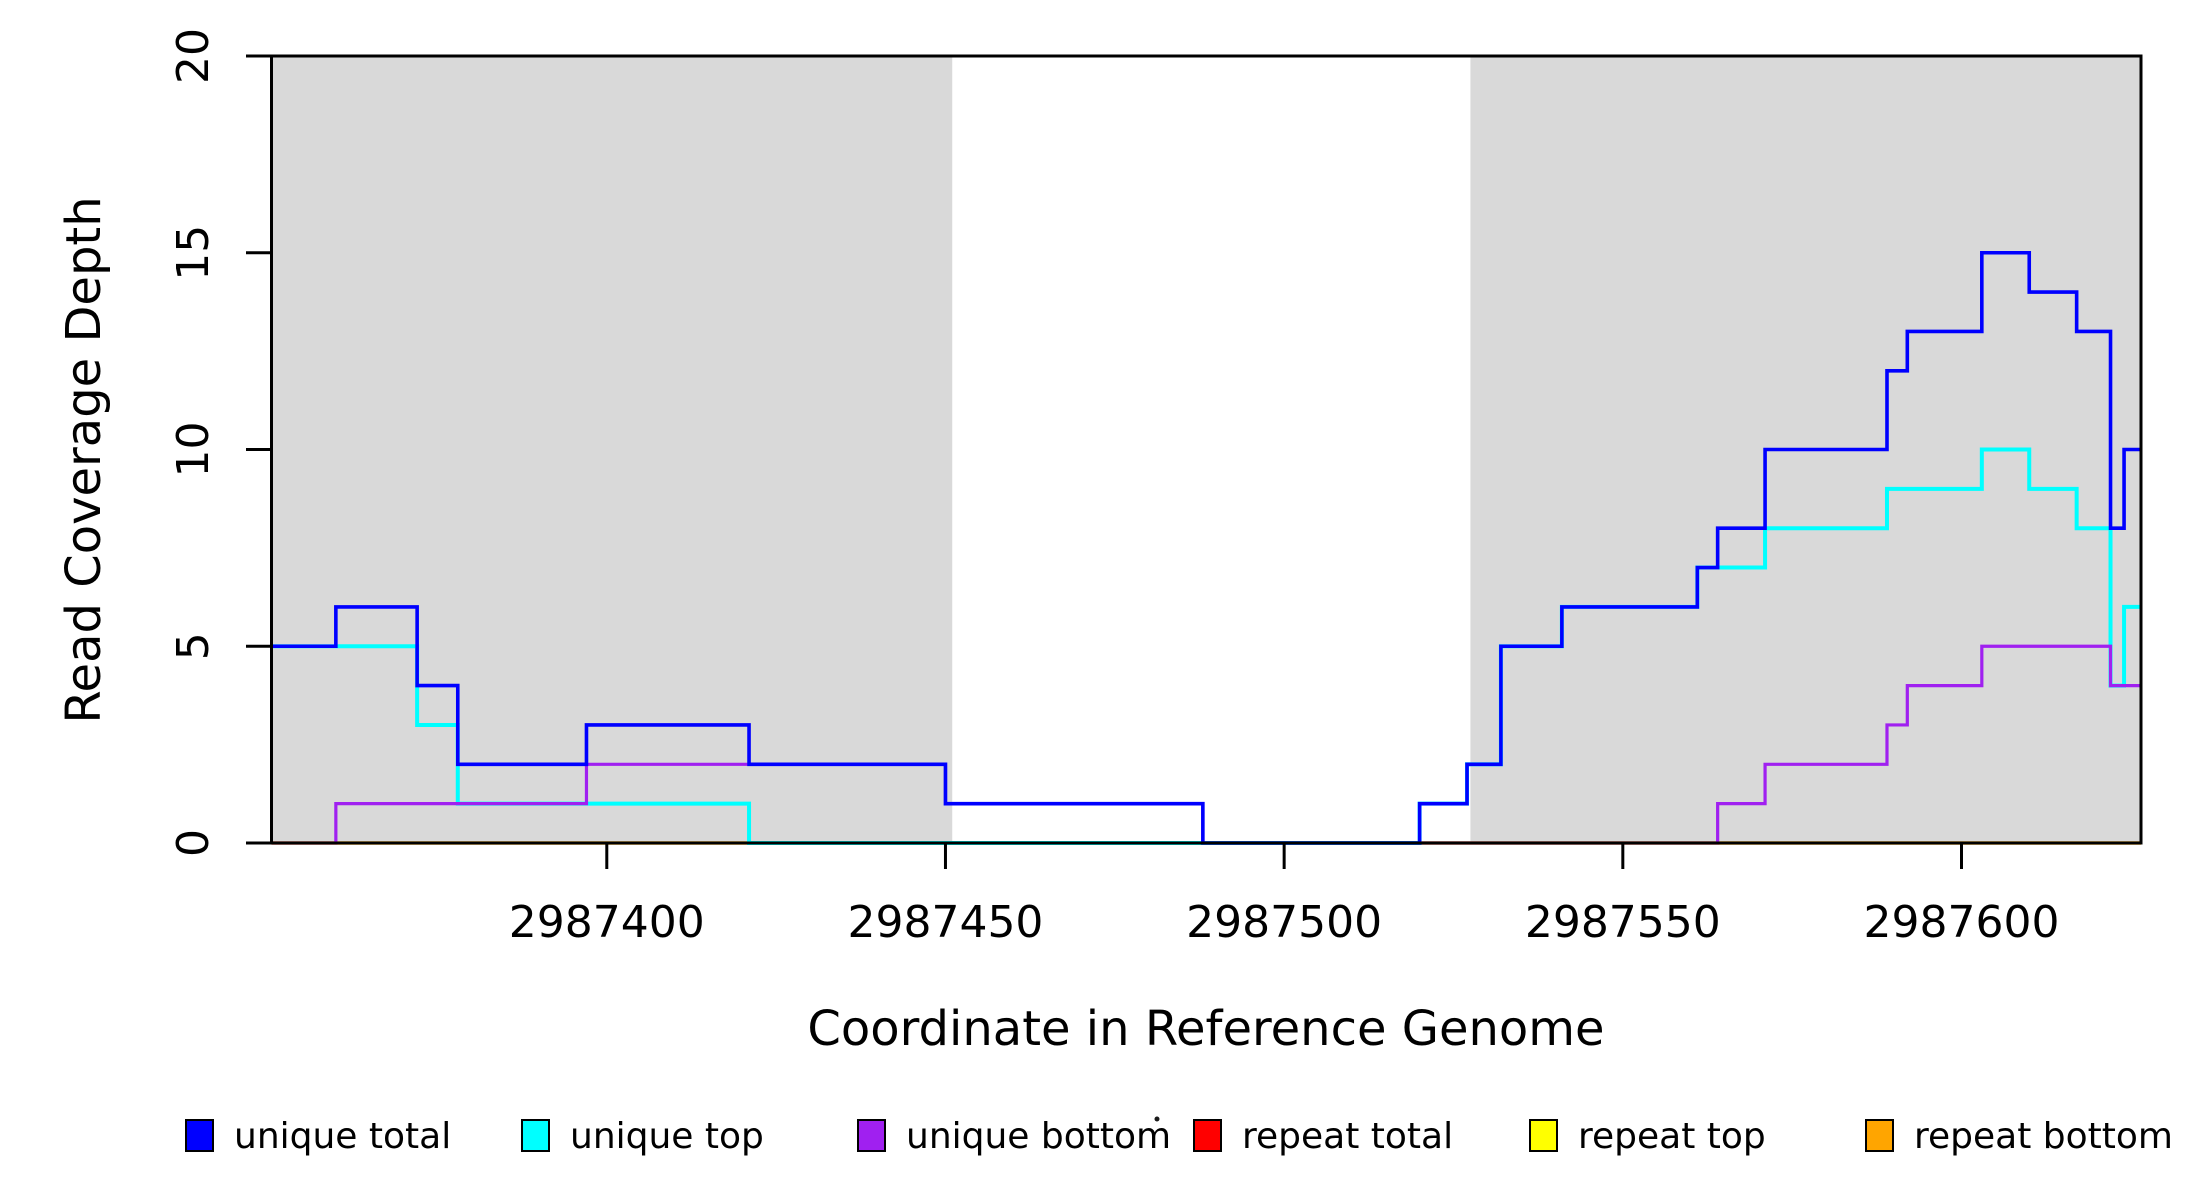  What do you see at coordinates (220, 442) in the screenshot?
I see `y-axis-ticks: 0 5 10 15 20` at bounding box center [220, 442].